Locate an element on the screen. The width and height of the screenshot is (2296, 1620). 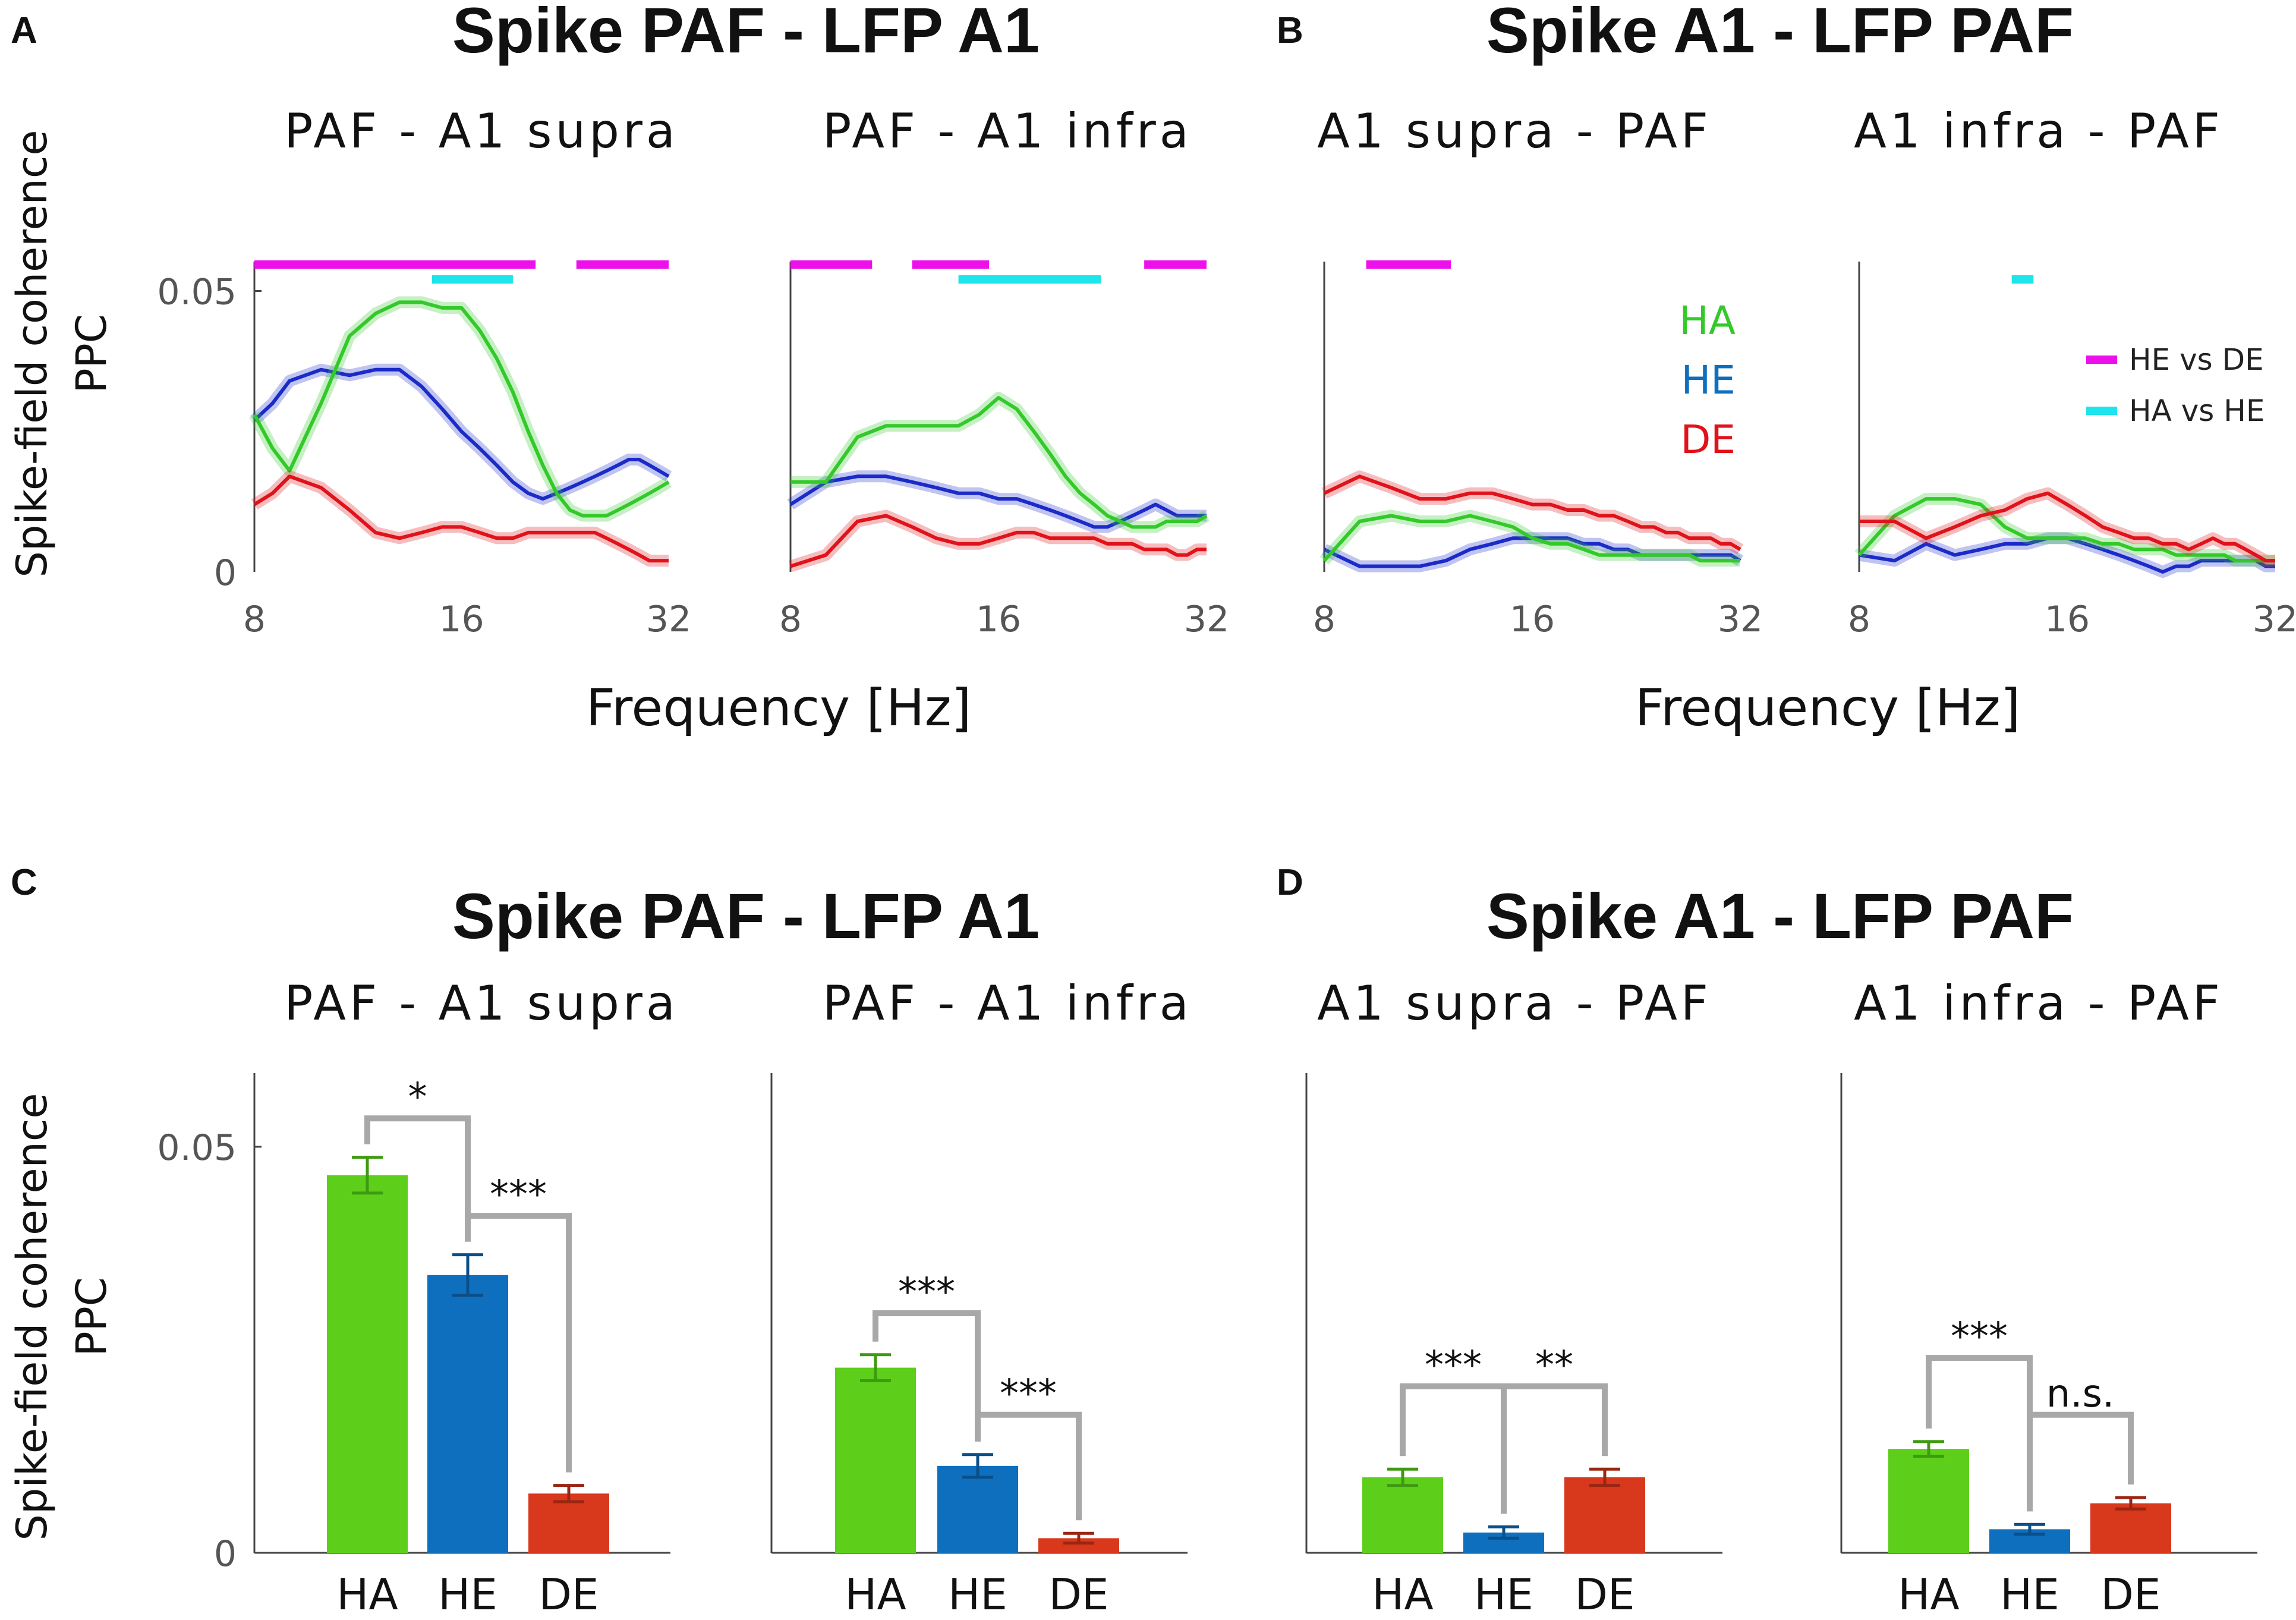
panel-label-c: C is located at coordinates (24, 882).